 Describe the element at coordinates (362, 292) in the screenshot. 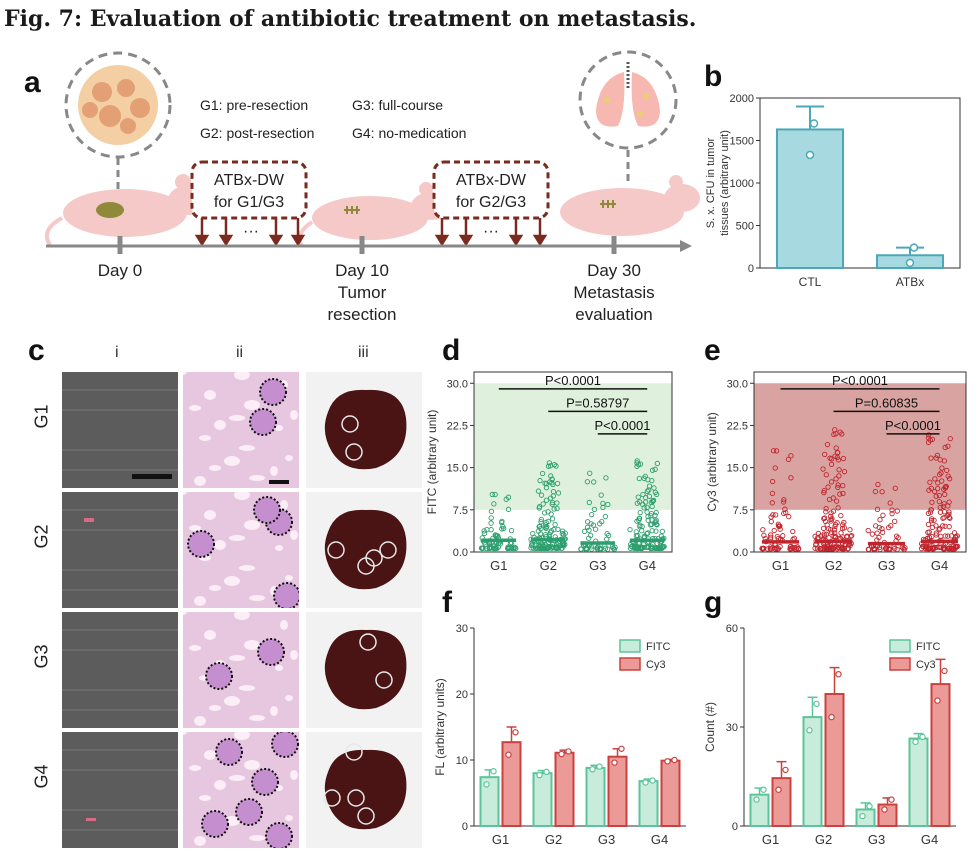

I see `timeline-tumor: Tumor` at that location.